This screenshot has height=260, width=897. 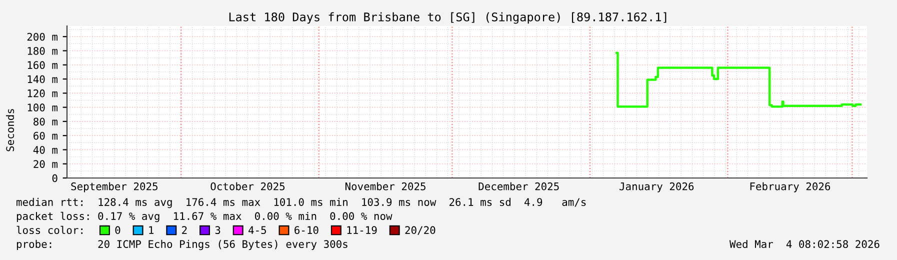 What do you see at coordinates (306, 230) in the screenshot?
I see `legend-label: 6-10` at bounding box center [306, 230].